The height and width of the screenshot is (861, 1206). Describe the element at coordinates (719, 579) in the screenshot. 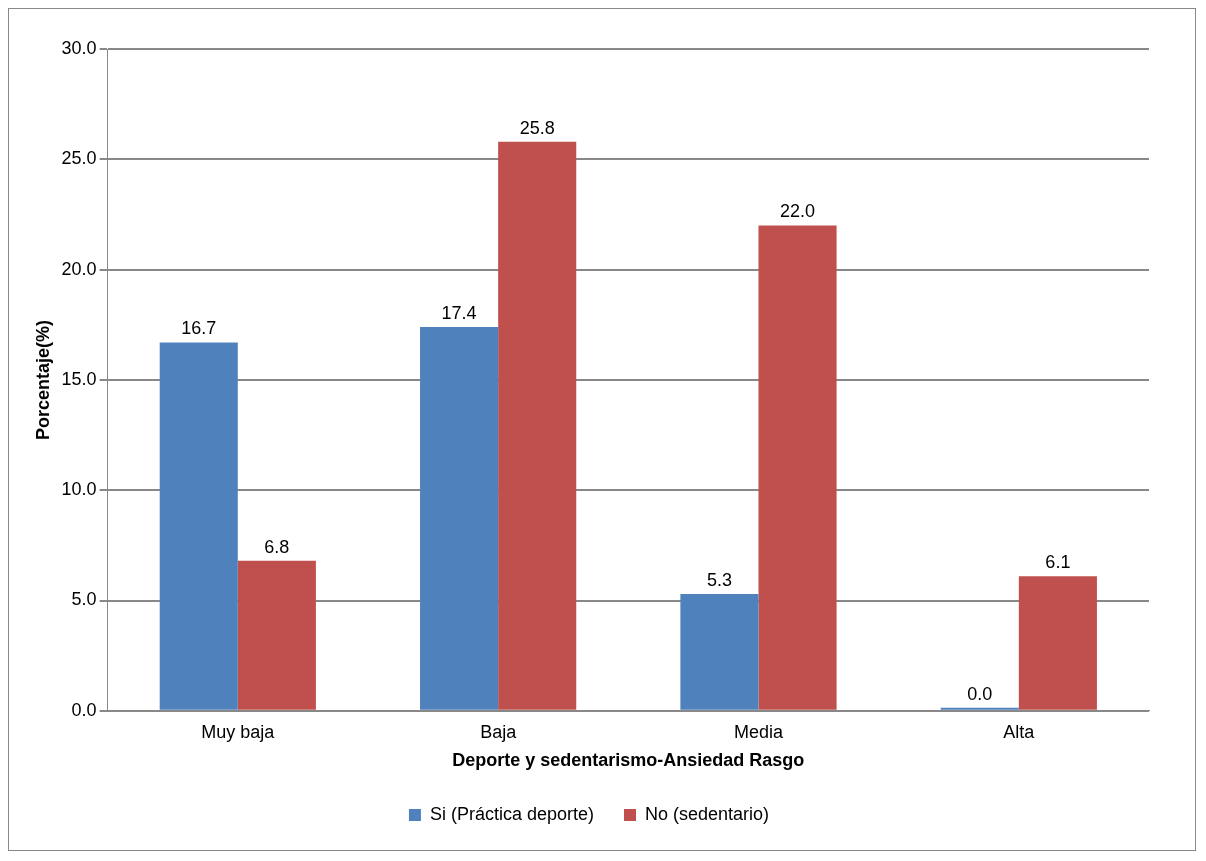

I see `data-label: 5.3` at that location.